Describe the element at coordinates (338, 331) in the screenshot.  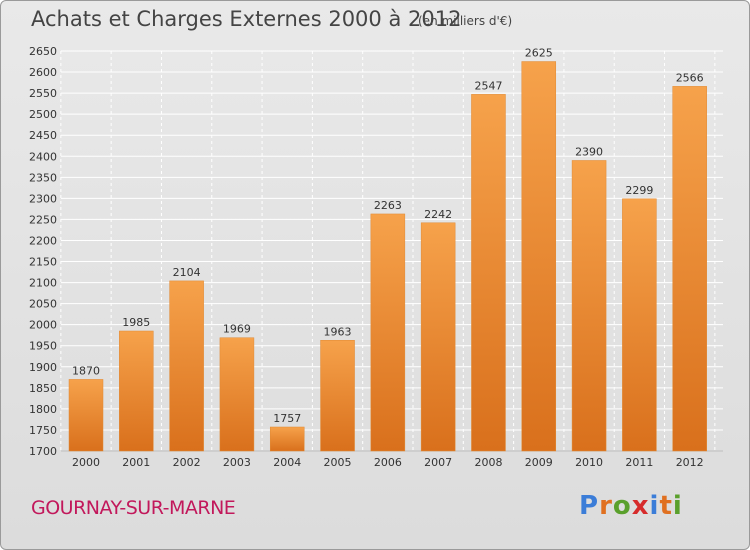
I see `data-label: 1963` at that location.